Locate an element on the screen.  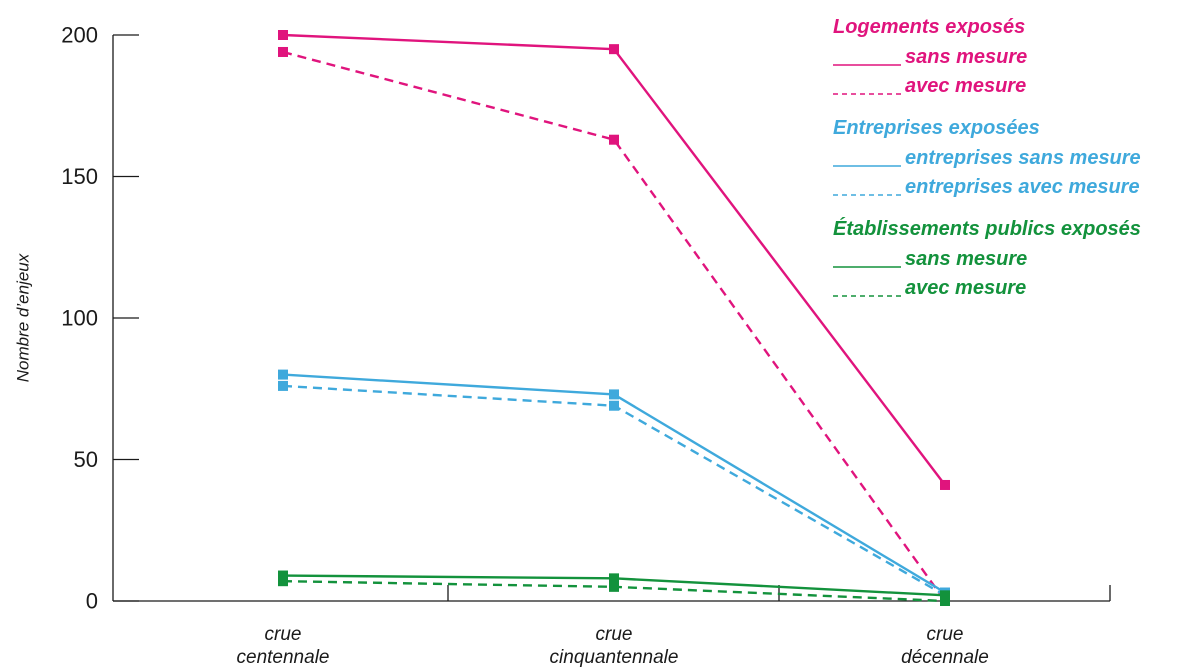
legend-item-label: entreprises avec mesure is located at coordinates (1022, 187).